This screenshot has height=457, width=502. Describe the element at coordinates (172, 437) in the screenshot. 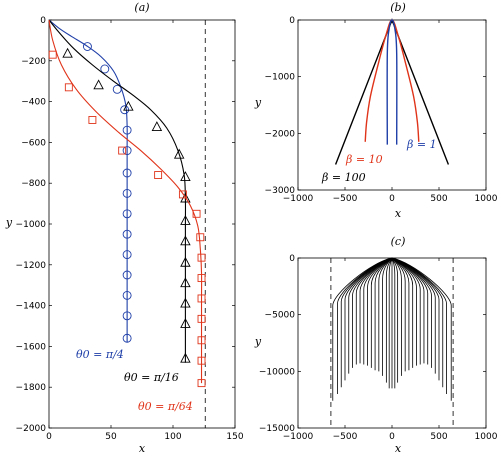

I see `x-tick-label: 100` at that location.